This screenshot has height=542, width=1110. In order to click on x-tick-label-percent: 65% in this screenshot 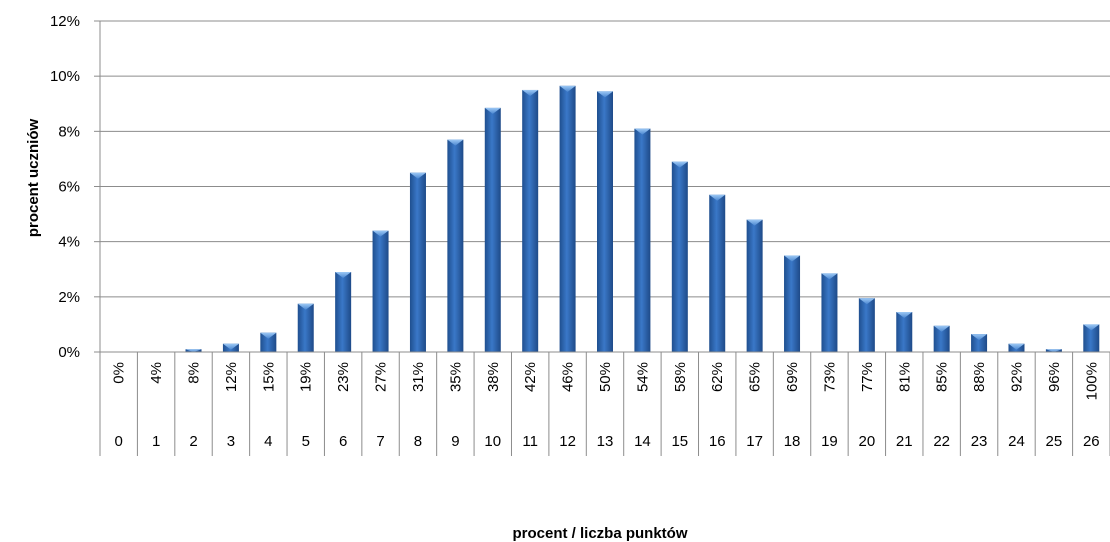, I will do `click(755, 377)`.